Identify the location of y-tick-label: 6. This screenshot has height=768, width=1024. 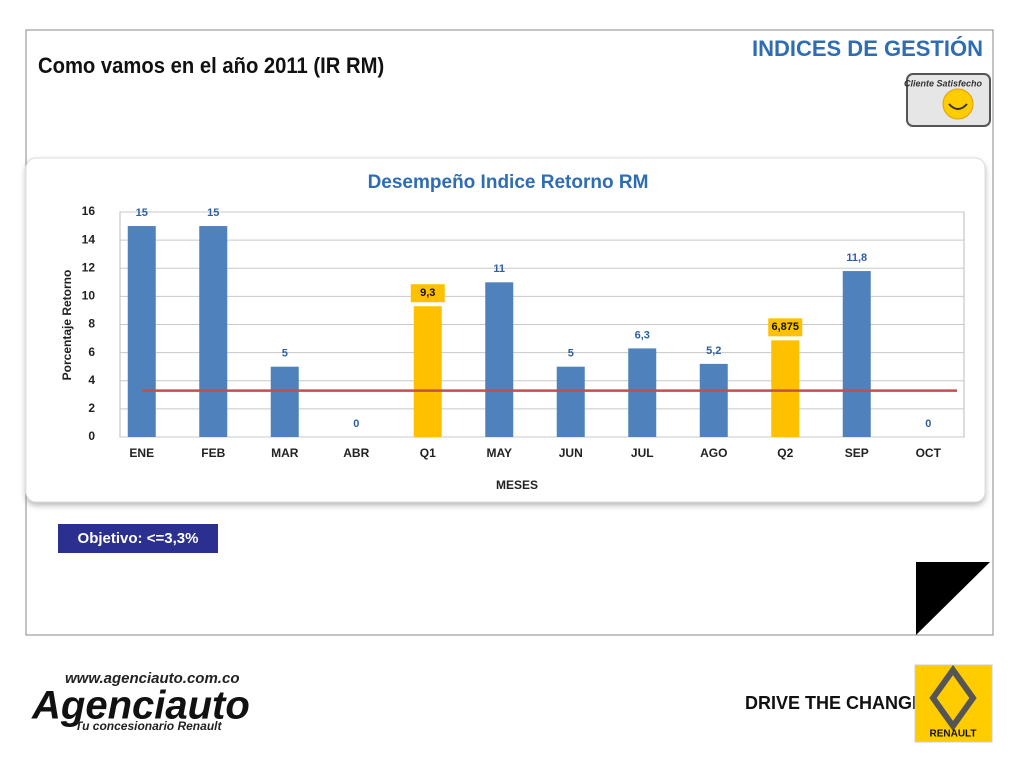
(91, 352).